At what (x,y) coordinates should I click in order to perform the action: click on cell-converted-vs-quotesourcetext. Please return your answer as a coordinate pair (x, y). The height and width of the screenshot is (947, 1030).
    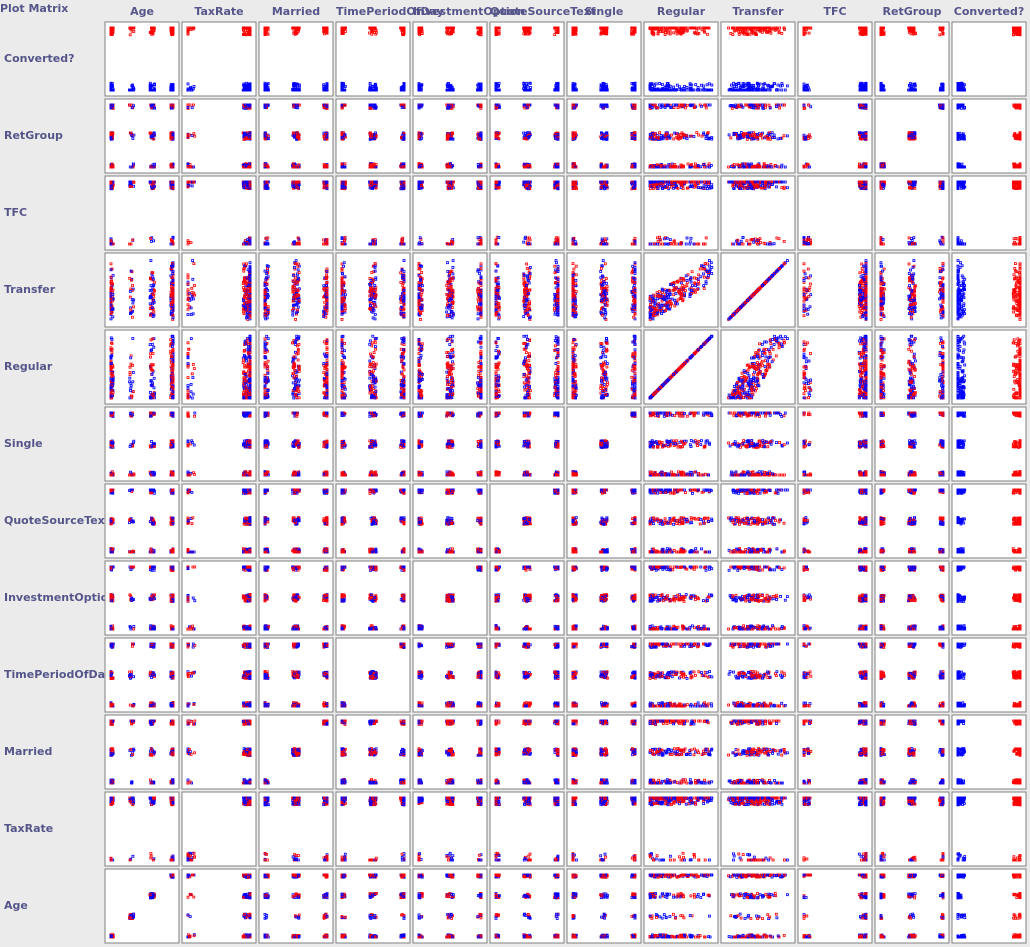
    Looking at the image, I should click on (527, 59).